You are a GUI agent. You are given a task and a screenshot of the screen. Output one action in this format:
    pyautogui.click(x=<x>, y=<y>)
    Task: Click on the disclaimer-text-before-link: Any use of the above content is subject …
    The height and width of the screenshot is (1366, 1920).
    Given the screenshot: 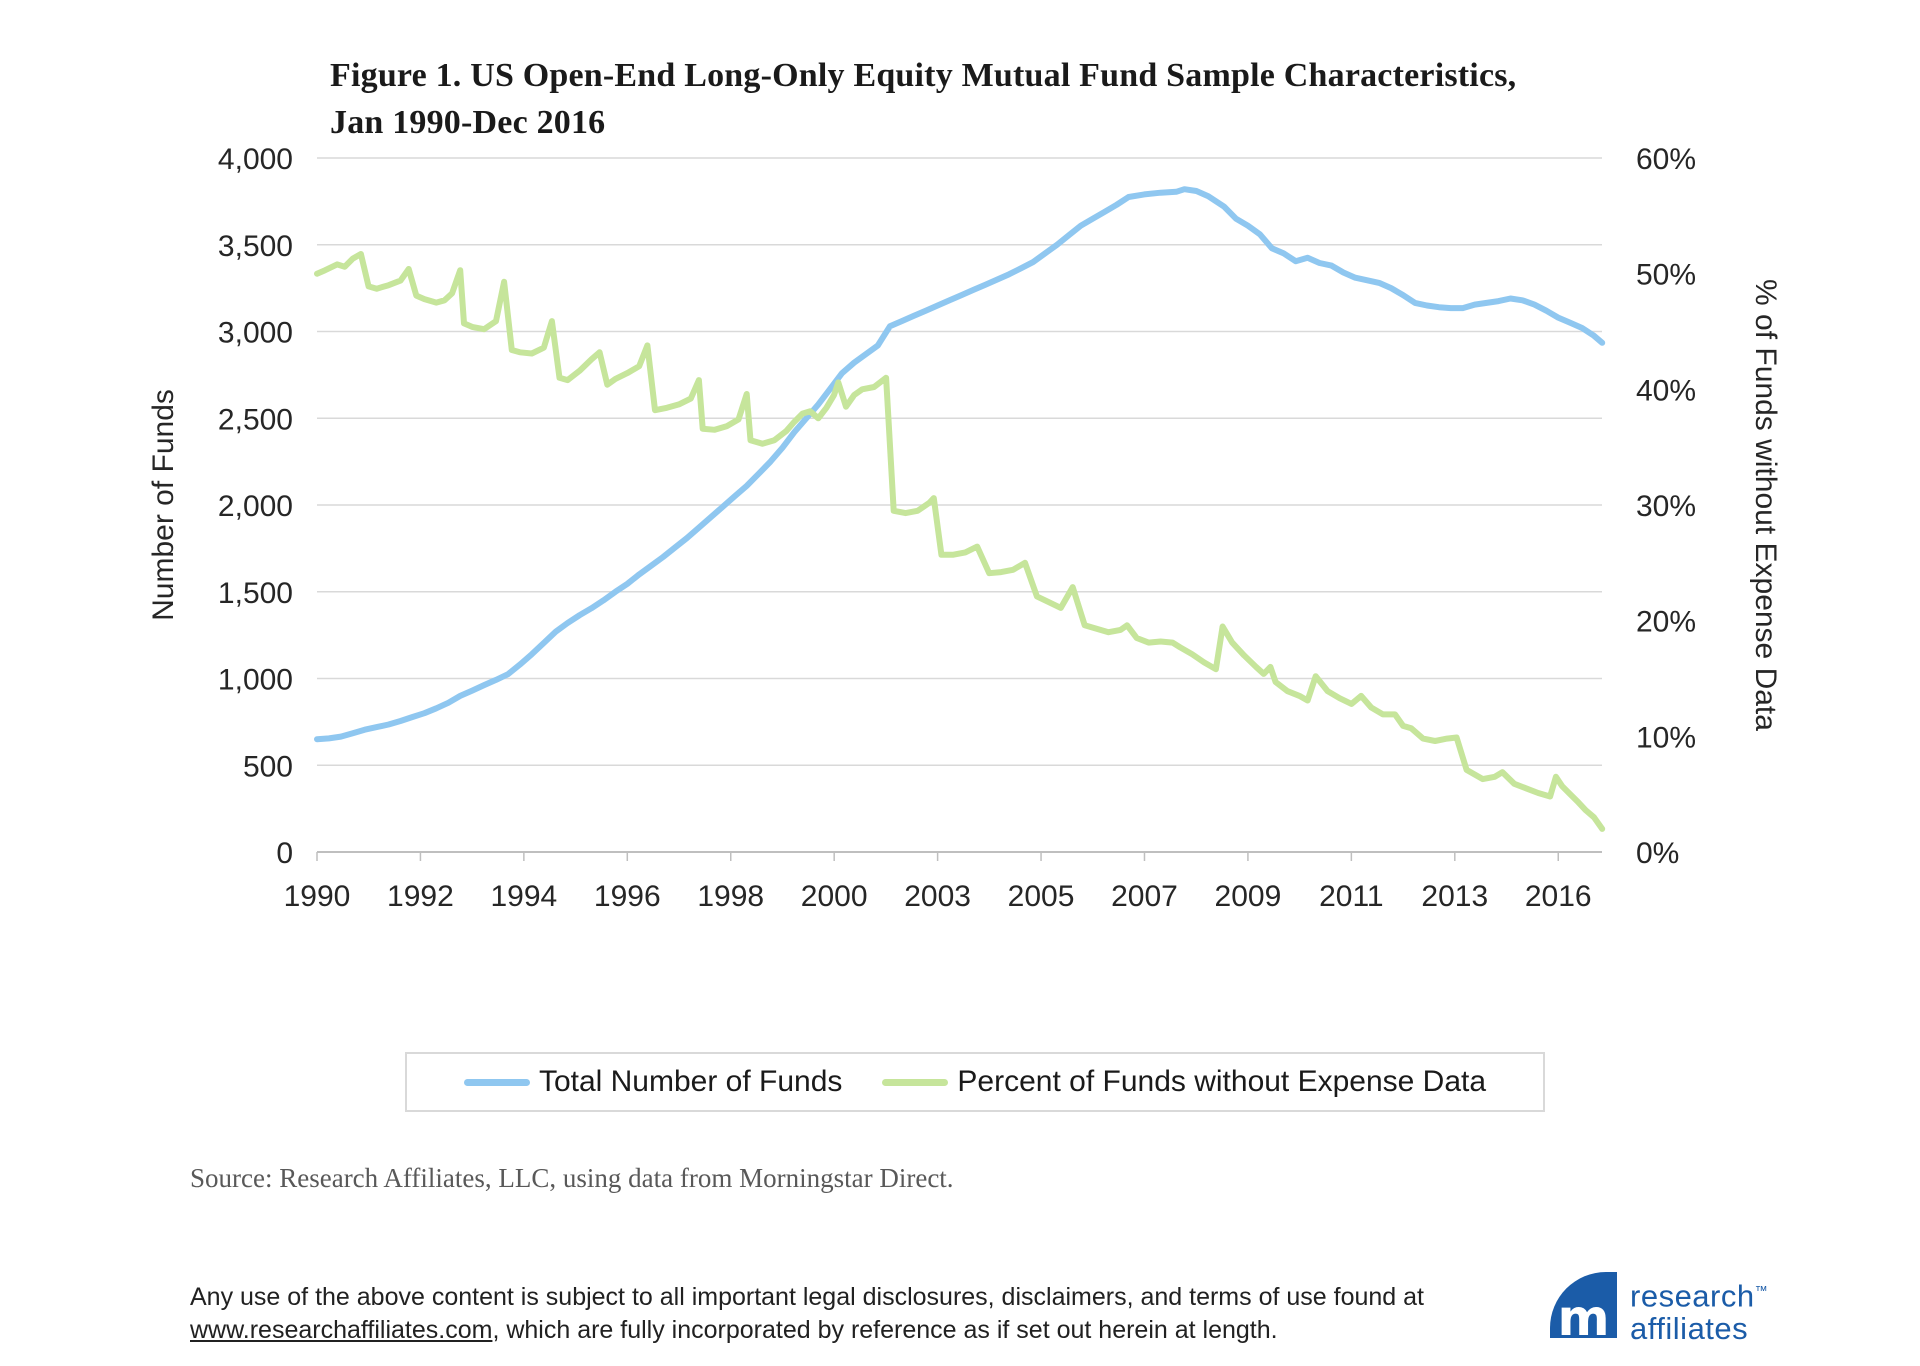 What is the action you would take?
    pyautogui.click(x=807, y=1297)
    